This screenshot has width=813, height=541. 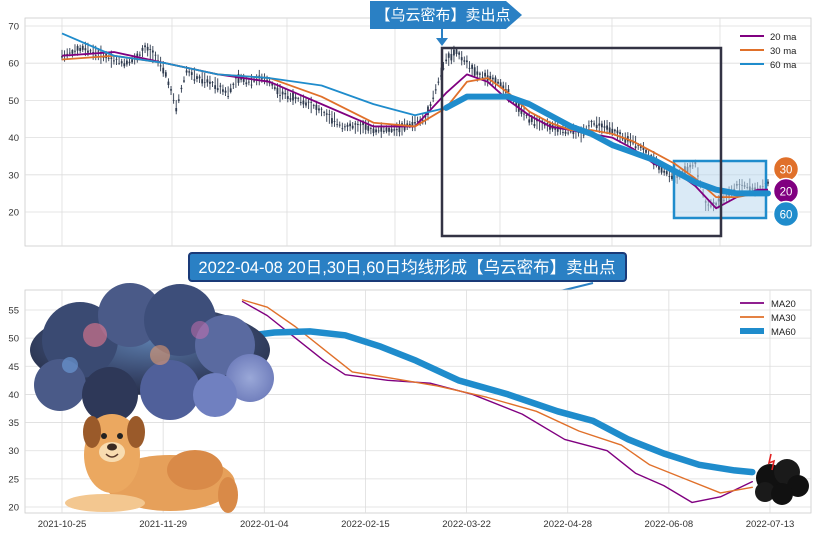 What do you see at coordinates (607, 145) in the screenshot?
I see `line-60ma-thick` at bounding box center [607, 145].